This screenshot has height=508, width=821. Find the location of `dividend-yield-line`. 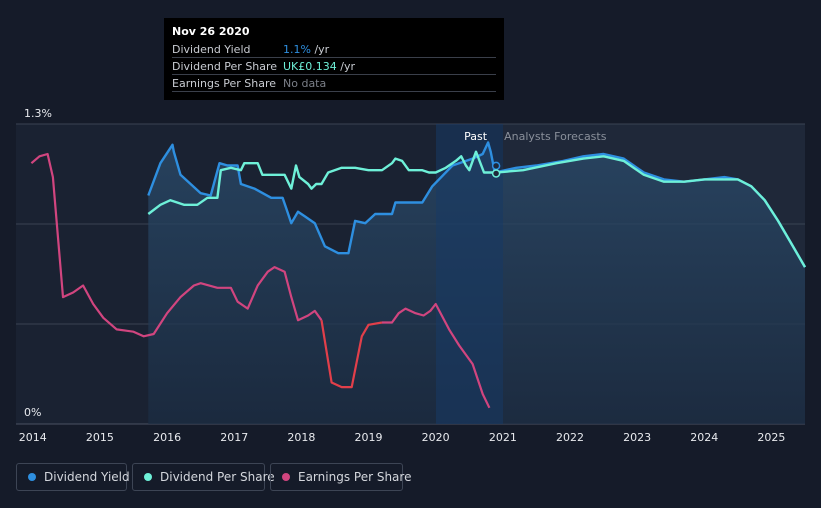

dividend-yield-line is located at coordinates (321, 198).